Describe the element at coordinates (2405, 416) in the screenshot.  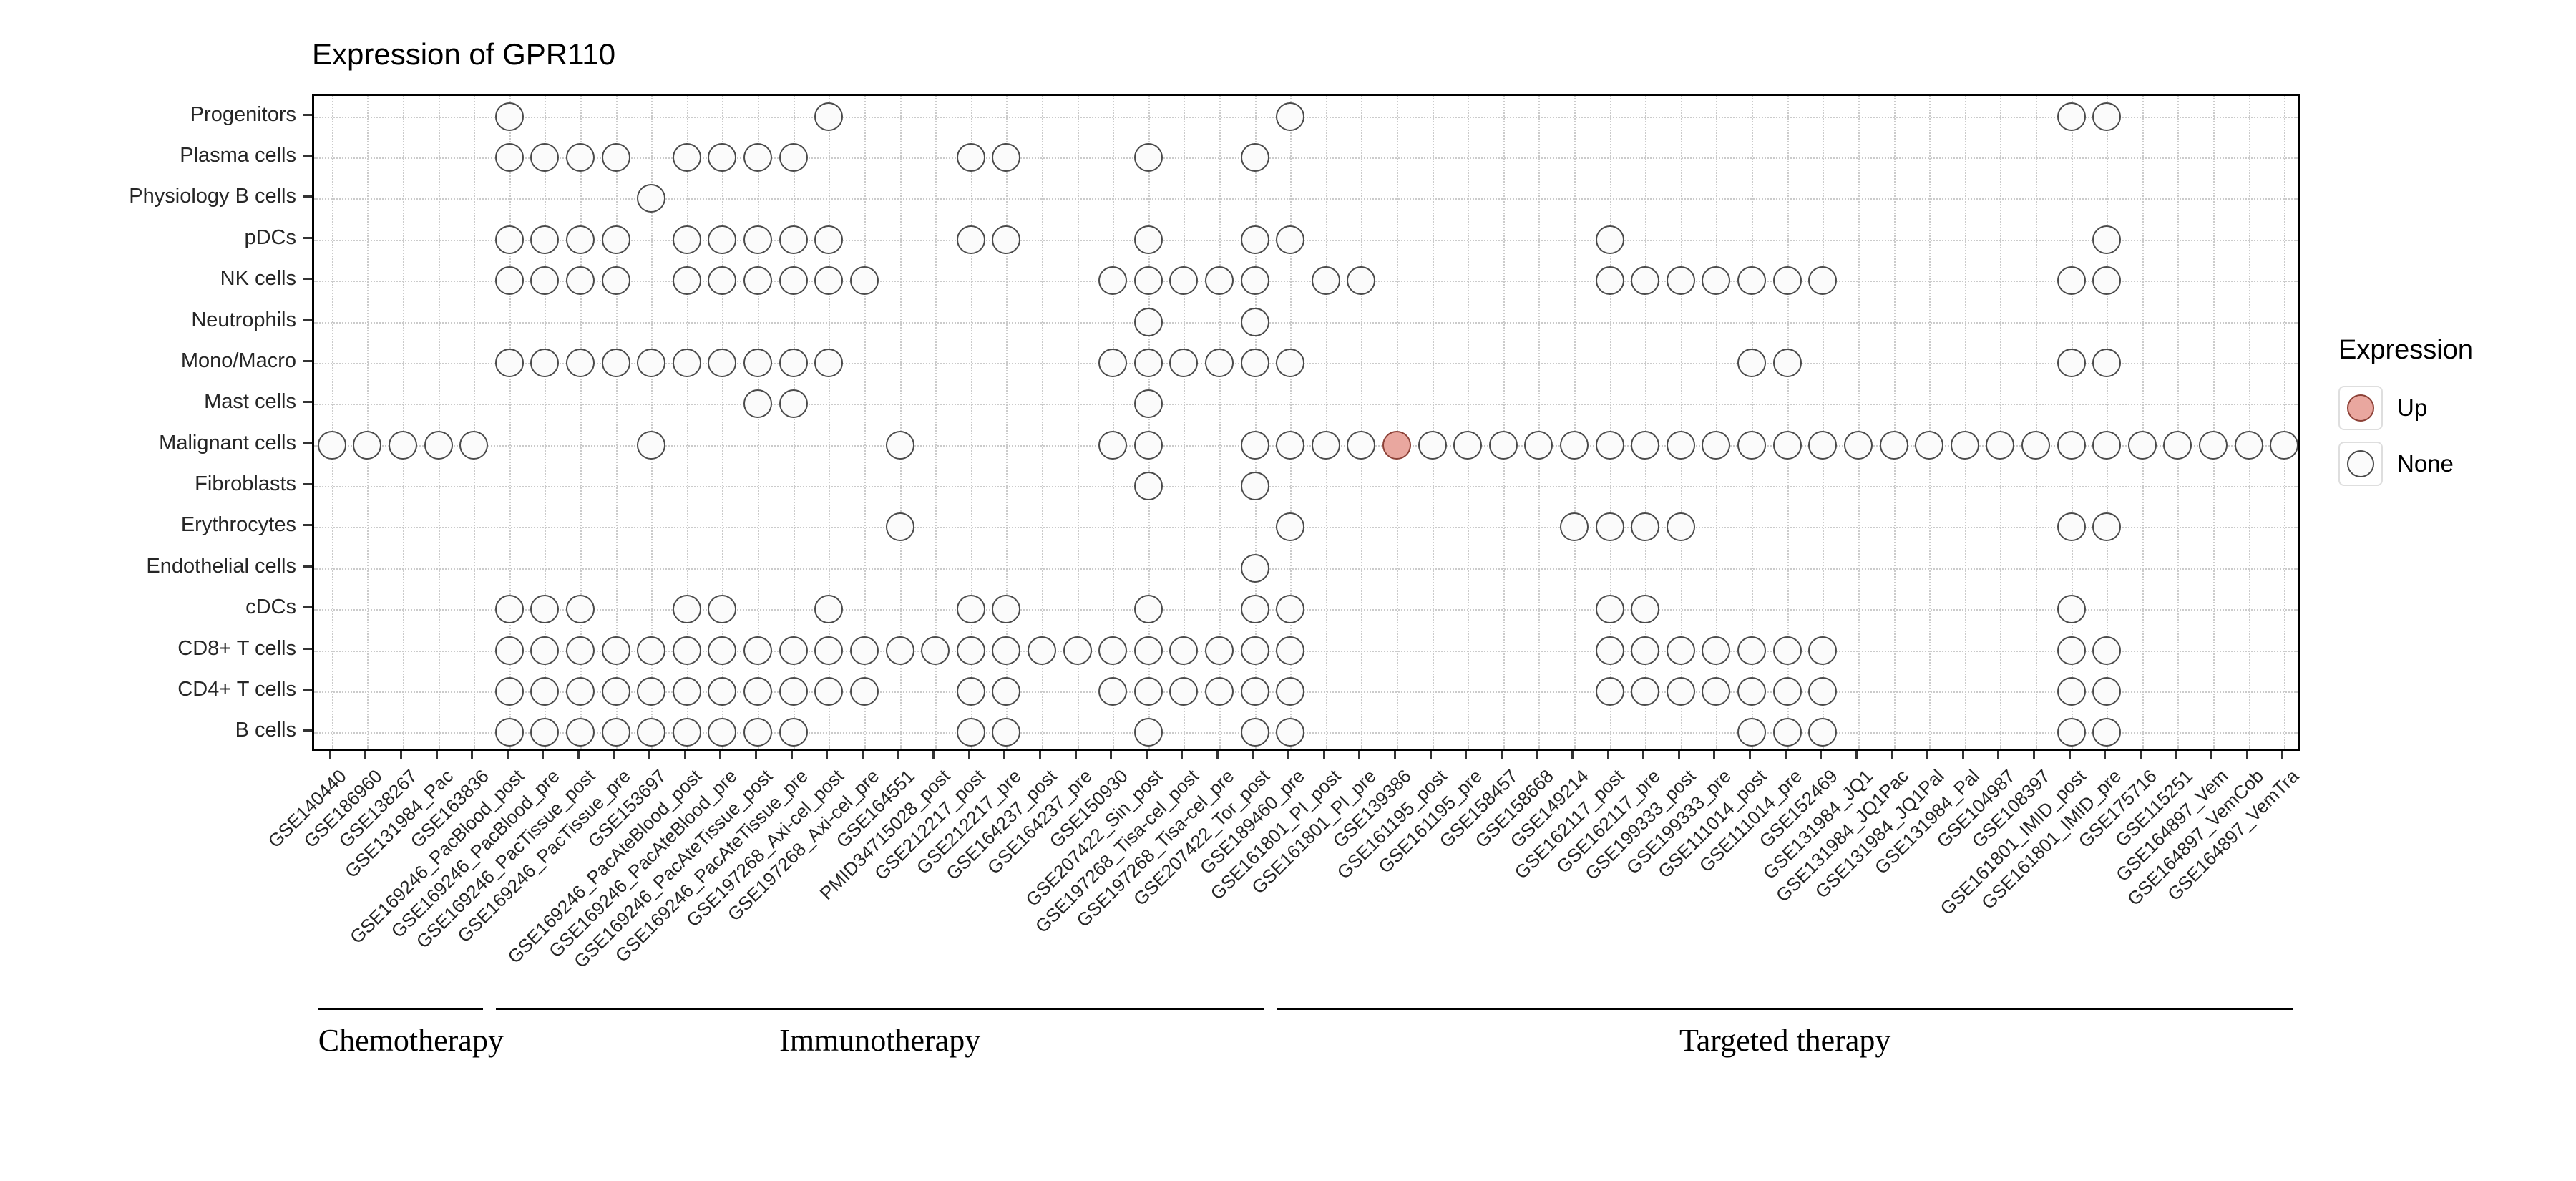
I see `legend: Expression Up None` at that location.